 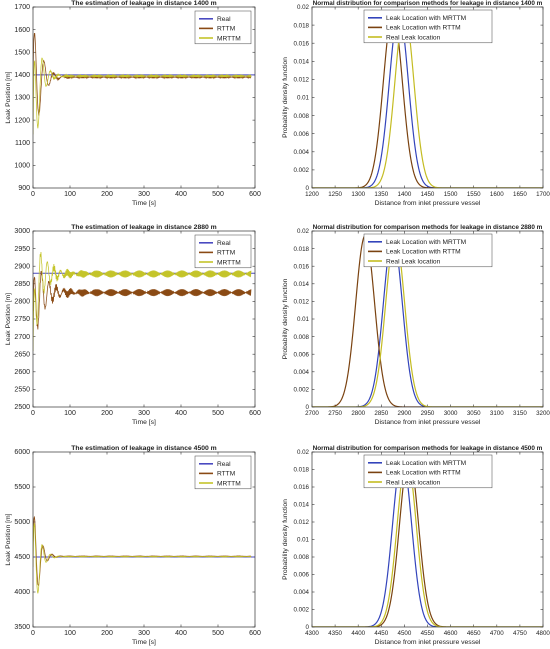 What do you see at coordinates (474, 194) in the screenshot?
I see `x-tick-label: 1550` at bounding box center [474, 194].